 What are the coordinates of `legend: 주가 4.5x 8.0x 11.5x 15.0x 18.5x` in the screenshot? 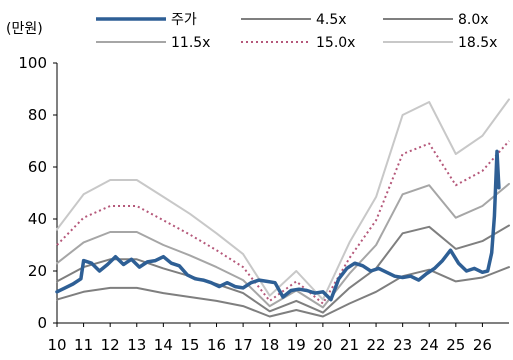 It's located at (296, 31).